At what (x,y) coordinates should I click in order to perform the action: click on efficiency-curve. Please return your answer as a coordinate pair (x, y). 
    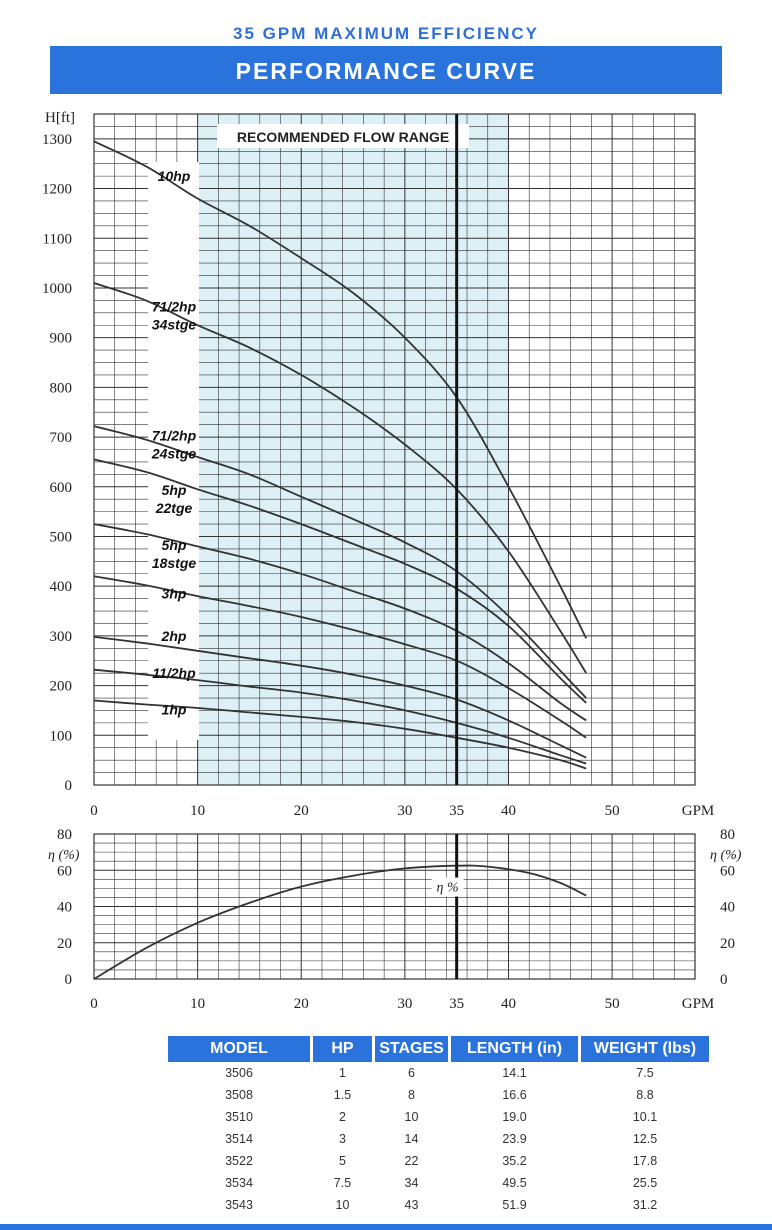
    Looking at the image, I should click on (340, 922).